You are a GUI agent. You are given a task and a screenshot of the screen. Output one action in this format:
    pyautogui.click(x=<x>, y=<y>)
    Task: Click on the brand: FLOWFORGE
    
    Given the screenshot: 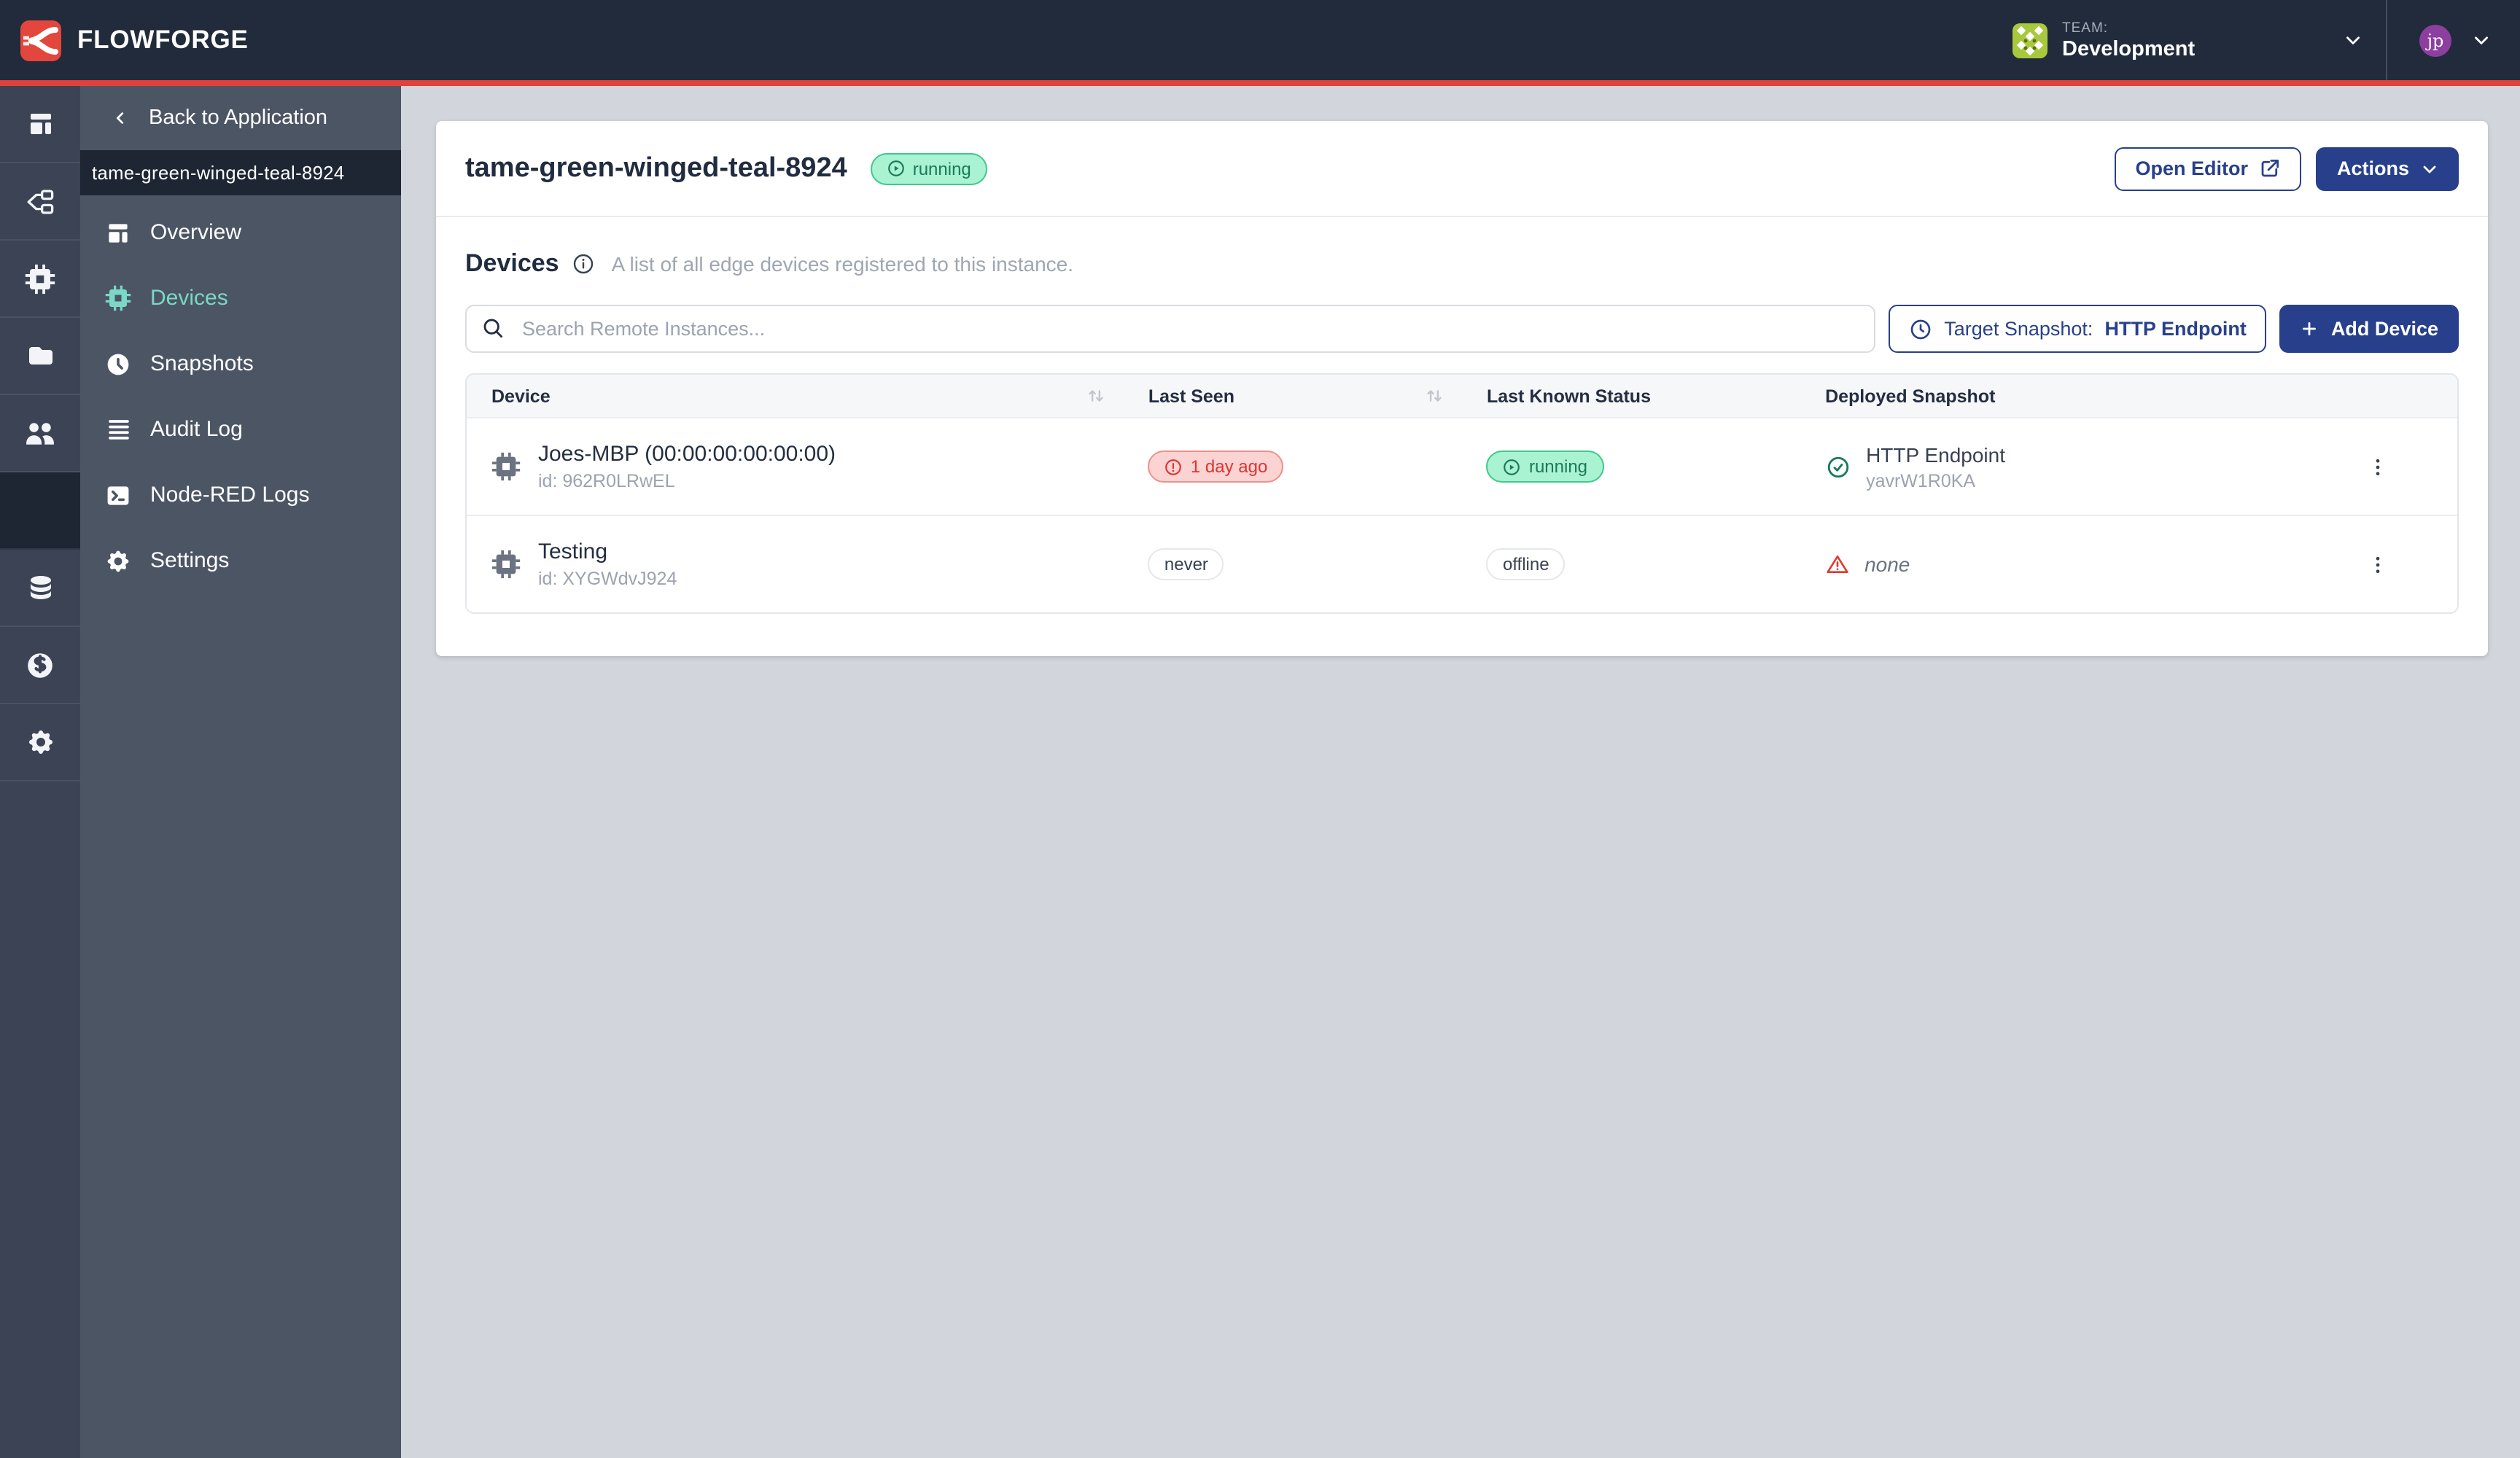 What is the action you would take?
    pyautogui.click(x=134, y=40)
    